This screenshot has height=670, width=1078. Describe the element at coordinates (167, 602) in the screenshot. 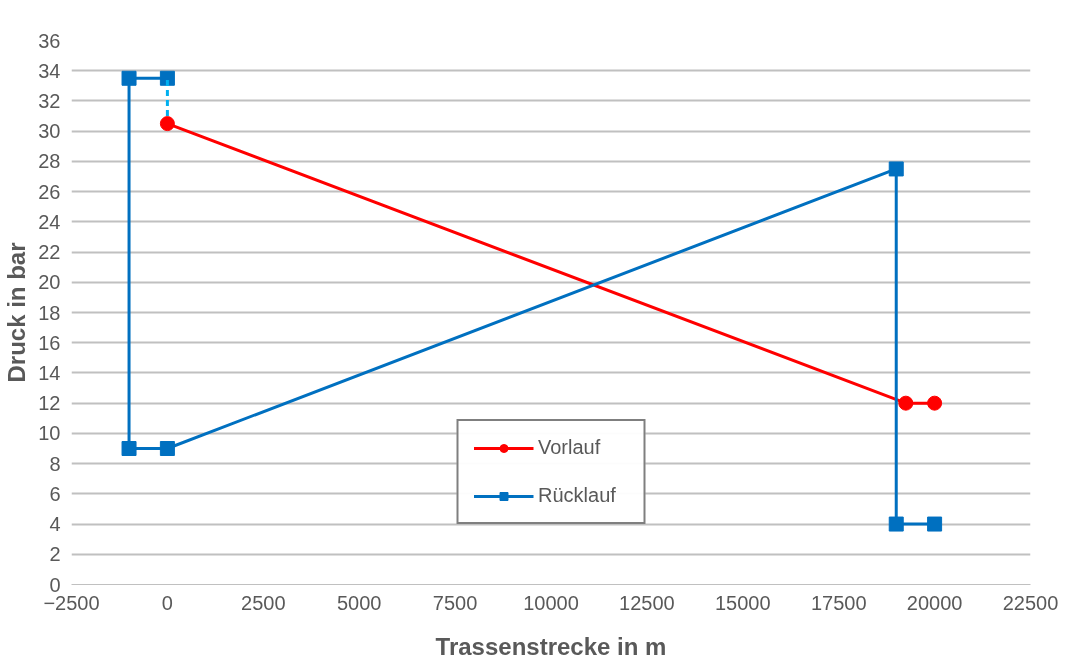

I see `x-tick-label: 0` at that location.